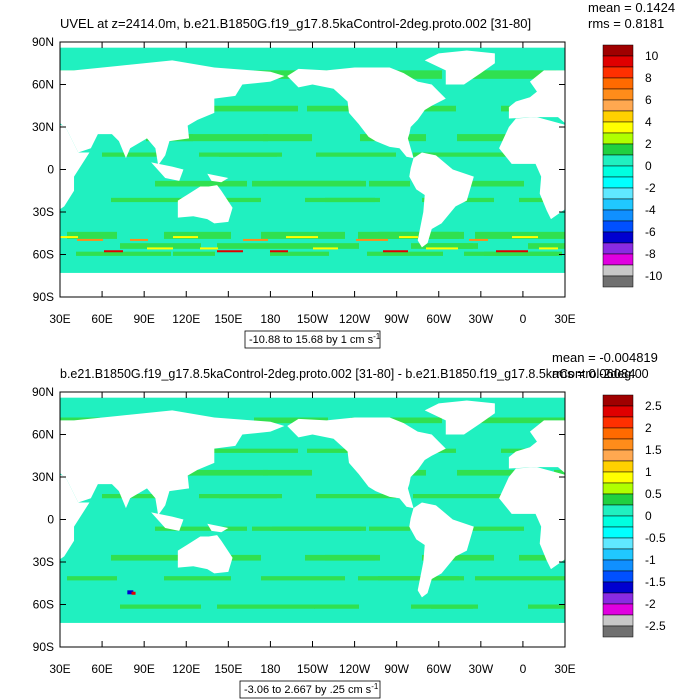  I want to click on rms-label: rms = 0.8181, so click(626, 23).